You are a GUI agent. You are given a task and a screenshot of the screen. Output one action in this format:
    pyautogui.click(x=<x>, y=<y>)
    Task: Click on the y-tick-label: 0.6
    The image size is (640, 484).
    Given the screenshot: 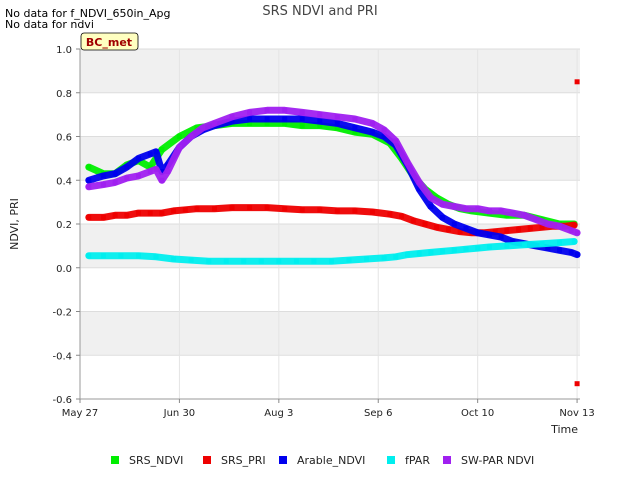 What is the action you would take?
    pyautogui.click(x=64, y=138)
    